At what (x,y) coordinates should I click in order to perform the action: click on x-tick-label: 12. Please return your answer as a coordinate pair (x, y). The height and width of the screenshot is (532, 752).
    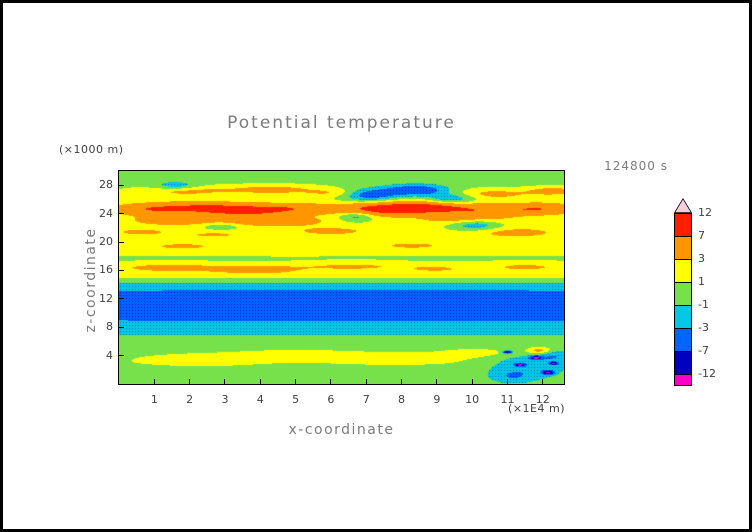
    Looking at the image, I should click on (542, 399).